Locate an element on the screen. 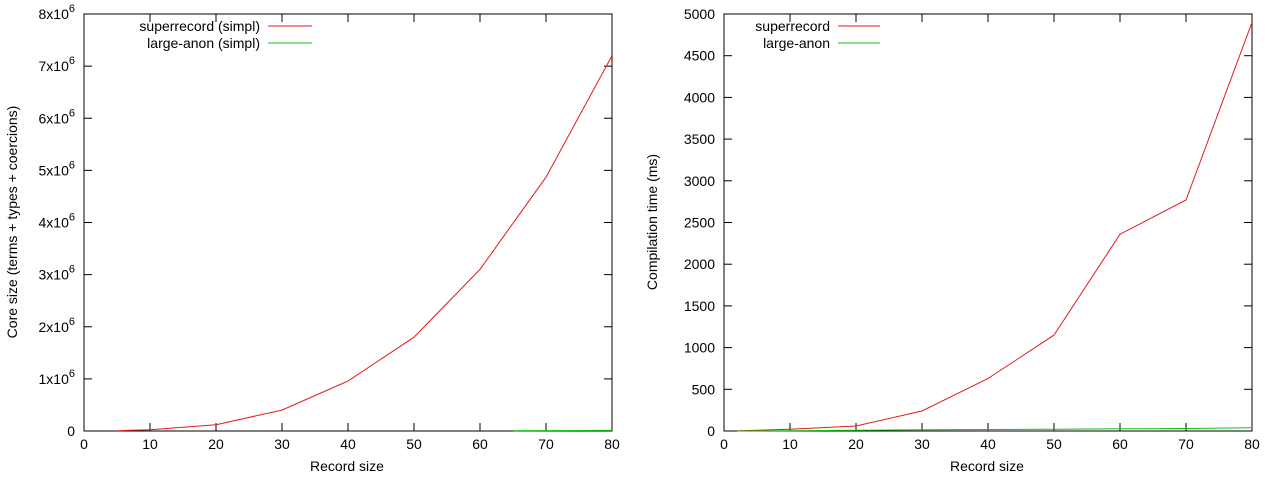 The height and width of the screenshot is (480, 1280). legend-label: superrecord is located at coordinates (792, 26).